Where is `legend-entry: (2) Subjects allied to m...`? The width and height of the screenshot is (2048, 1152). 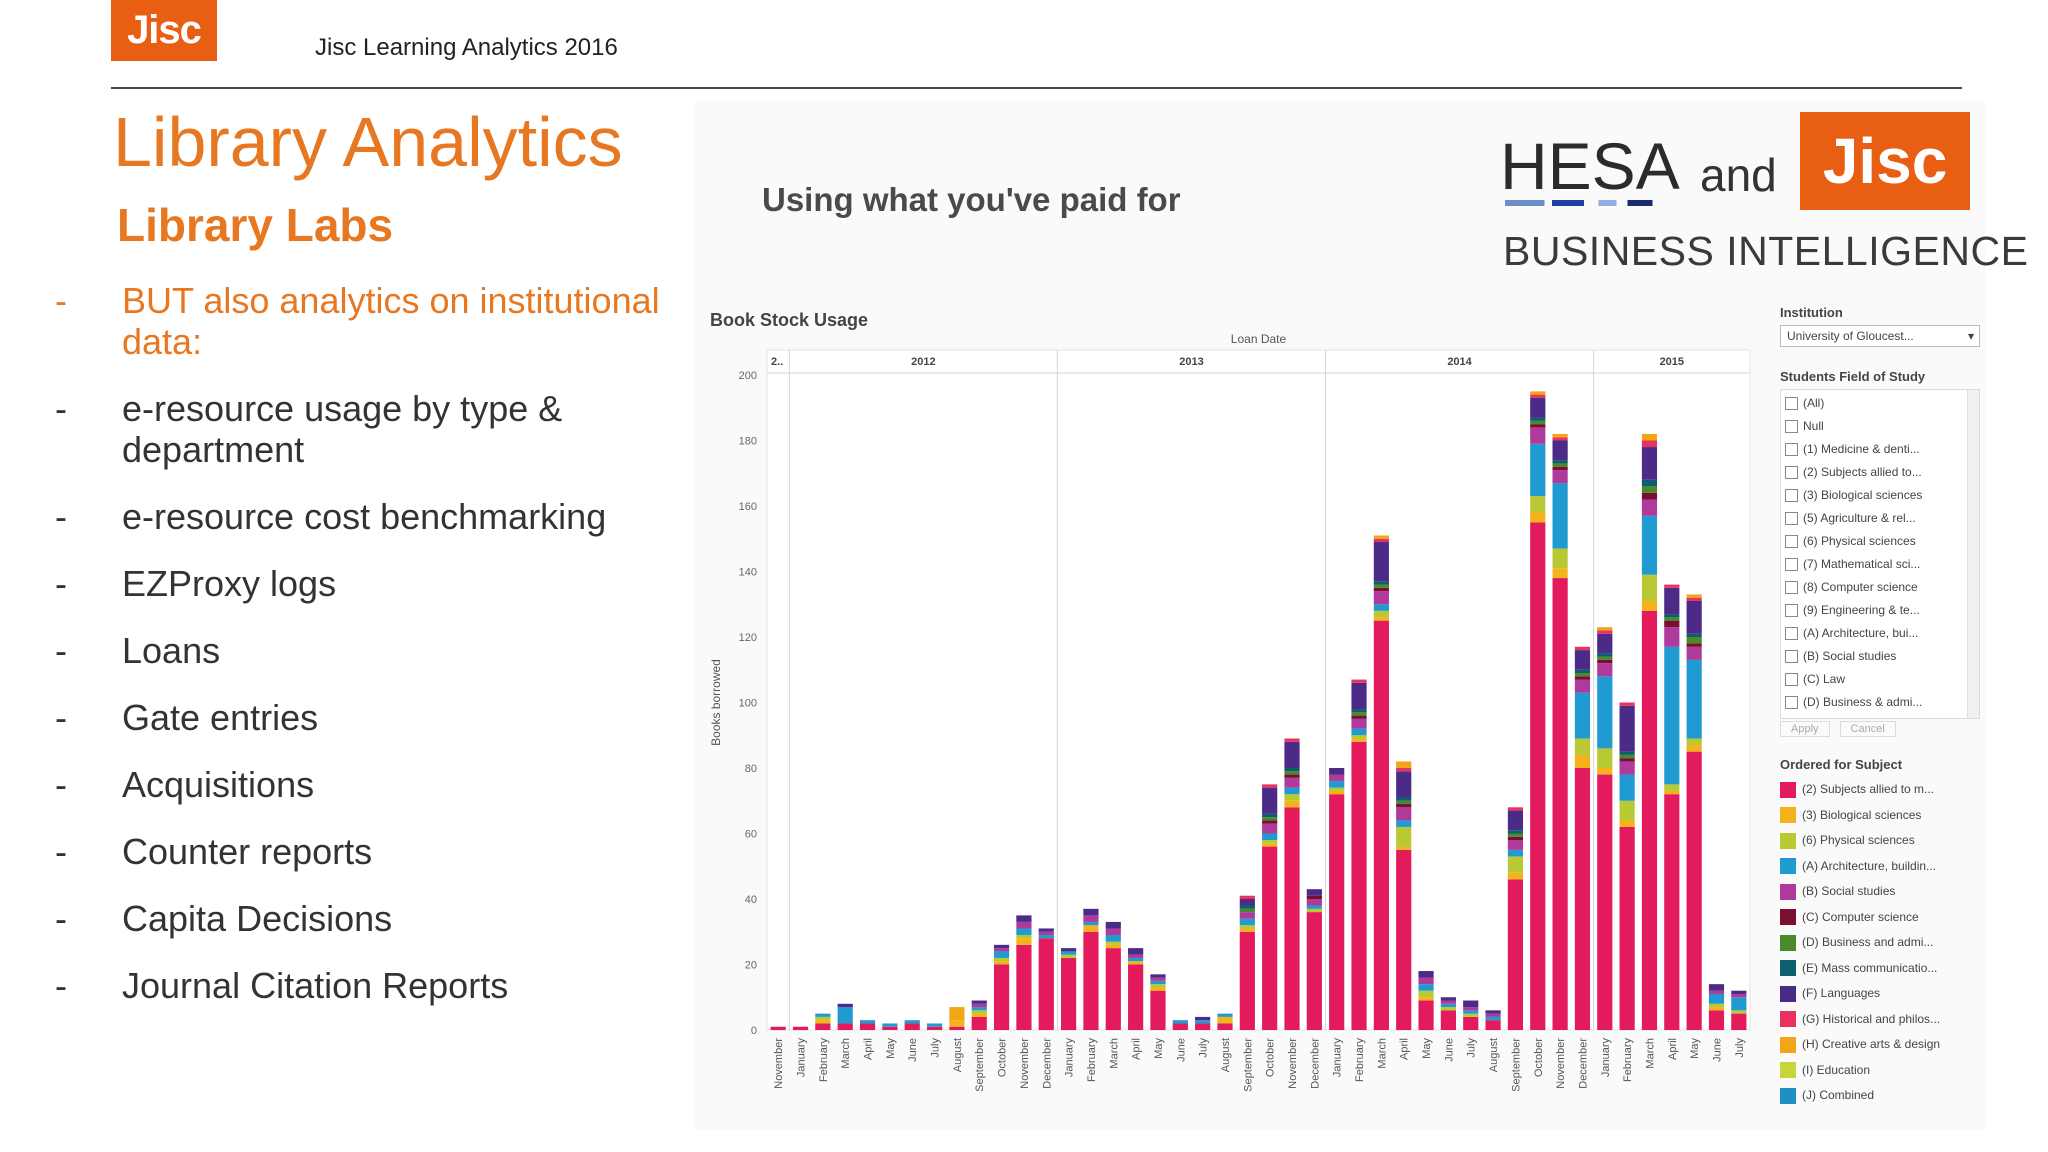
legend-entry: (2) Subjects allied to m... is located at coordinates (1880, 790).